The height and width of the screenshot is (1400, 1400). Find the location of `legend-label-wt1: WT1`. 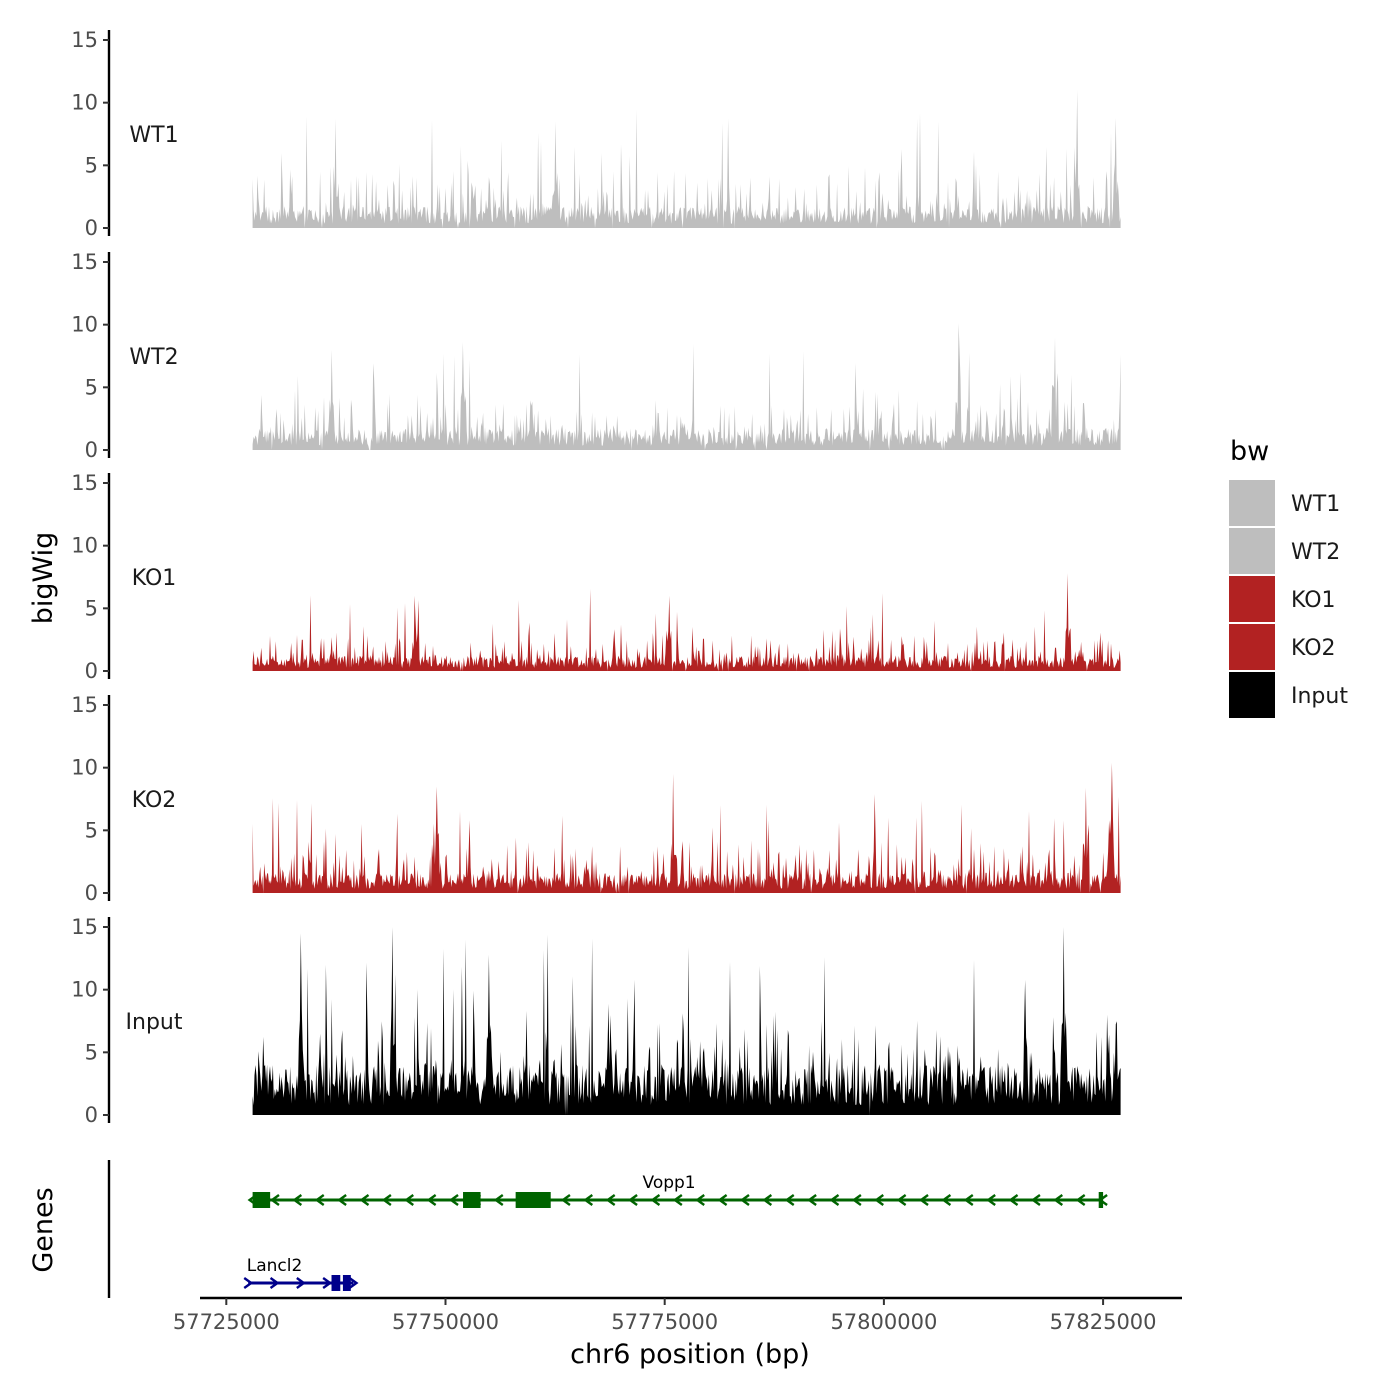

legend-label-wt1: WT1 is located at coordinates (1315, 504).